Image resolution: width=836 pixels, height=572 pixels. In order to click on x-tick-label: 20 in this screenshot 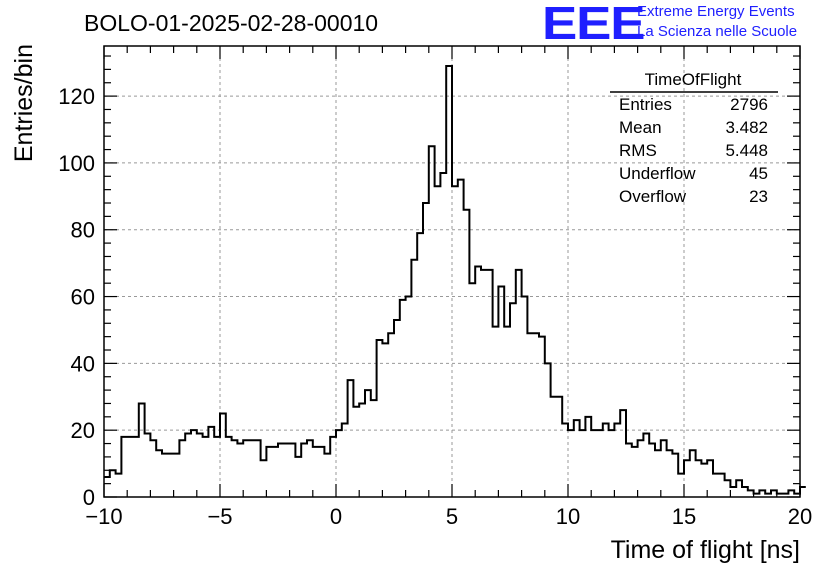, I will do `click(800, 516)`.